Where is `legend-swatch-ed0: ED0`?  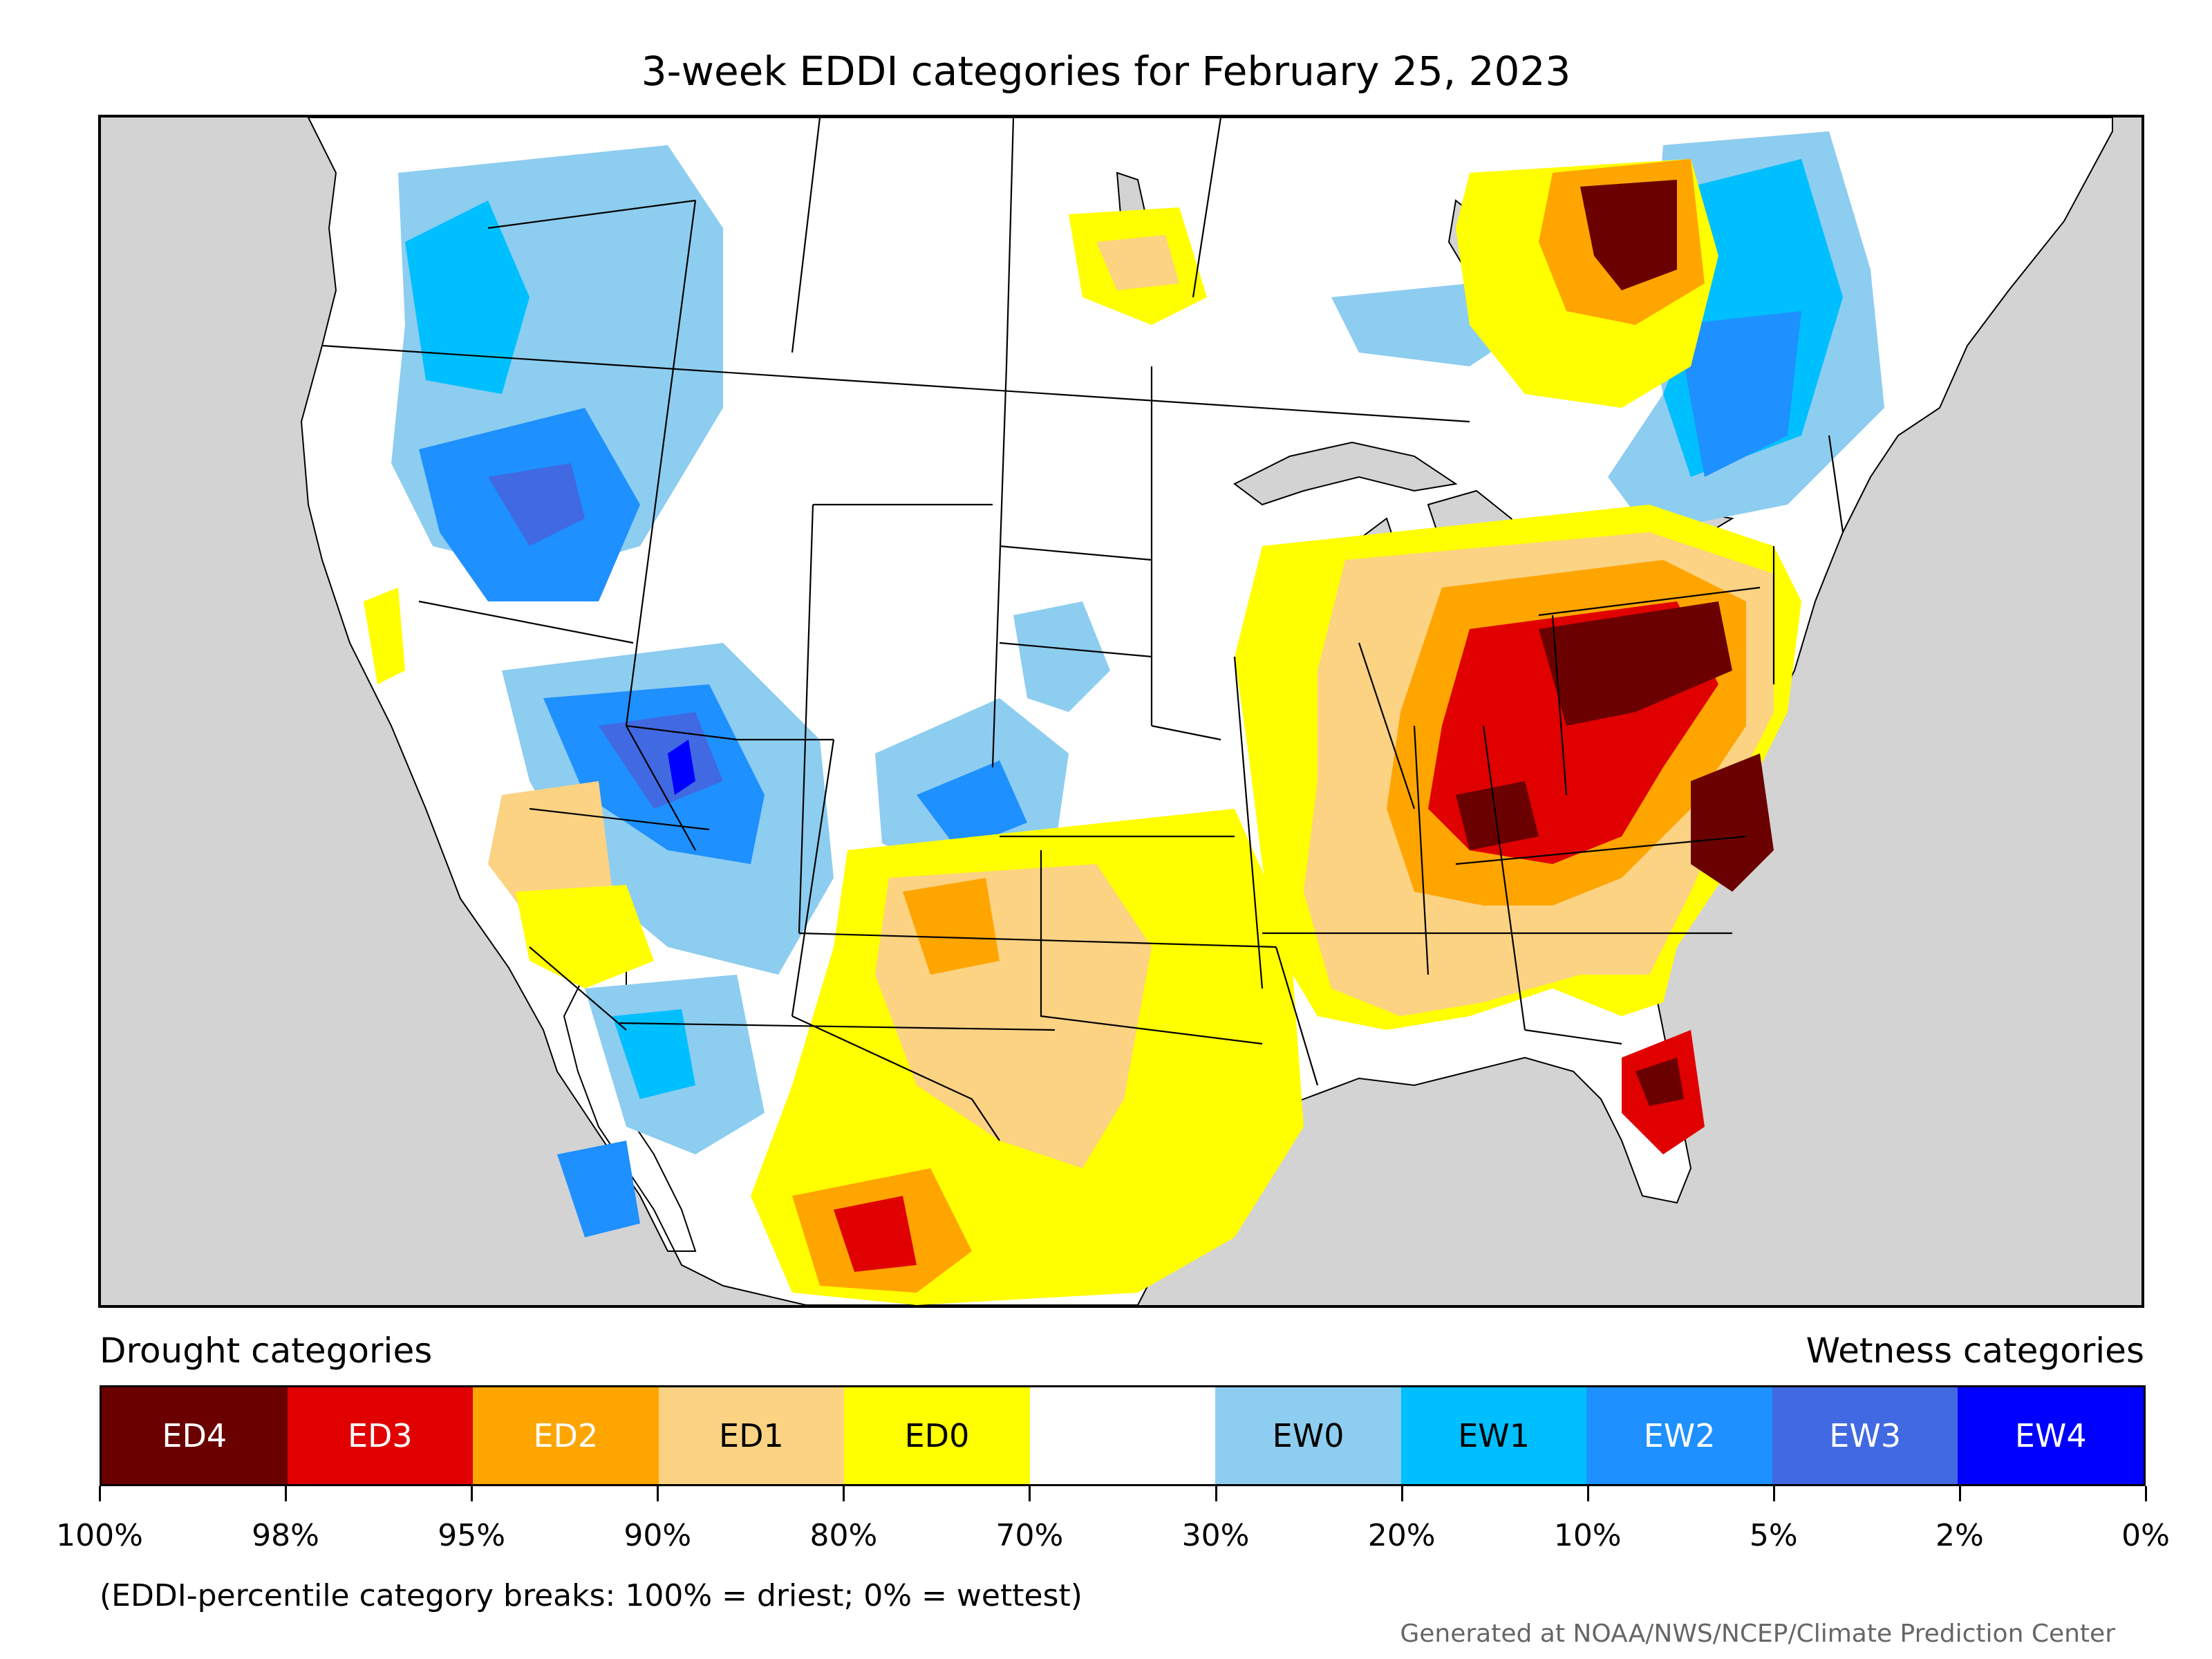 legend-swatch-ed0: ED0 is located at coordinates (937, 1436).